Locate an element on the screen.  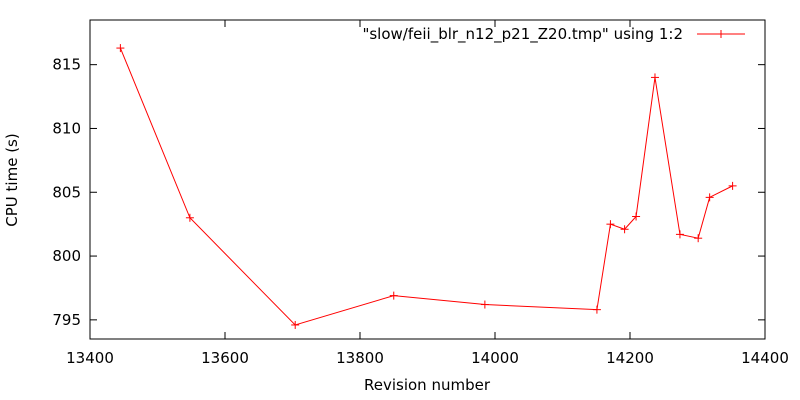
x-tick-label: 14200 is located at coordinates (630, 358).